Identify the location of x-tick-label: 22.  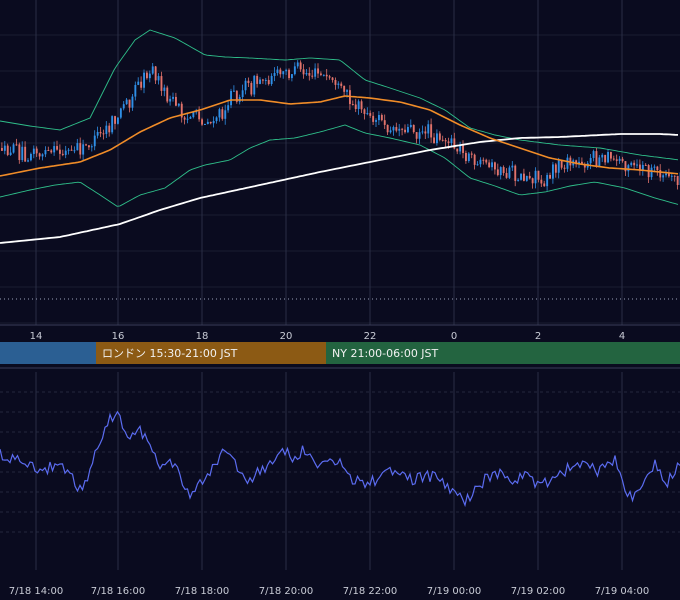
(370, 336).